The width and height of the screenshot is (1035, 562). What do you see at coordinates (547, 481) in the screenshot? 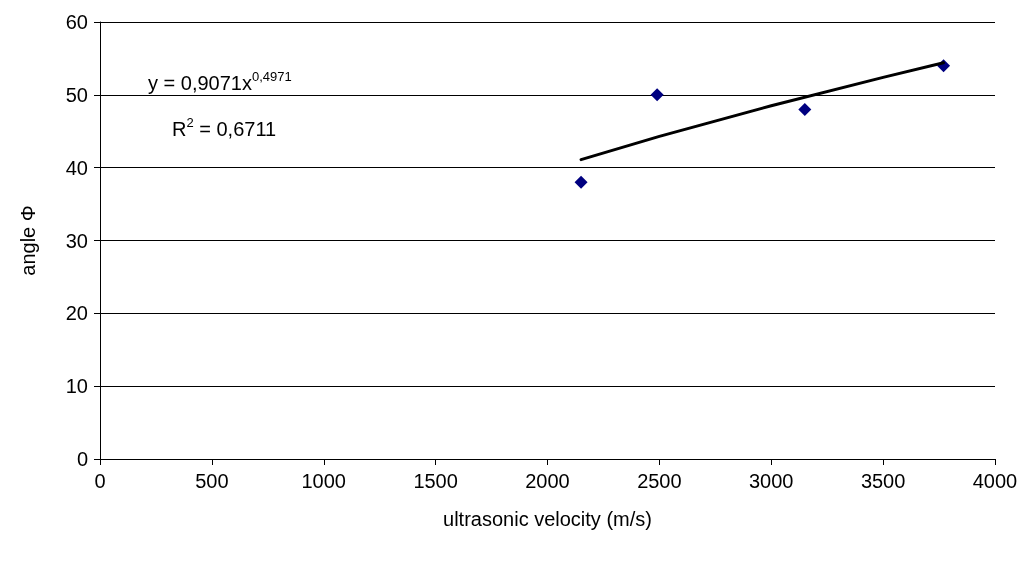
I see `x-tick-label: 2000` at bounding box center [547, 481].